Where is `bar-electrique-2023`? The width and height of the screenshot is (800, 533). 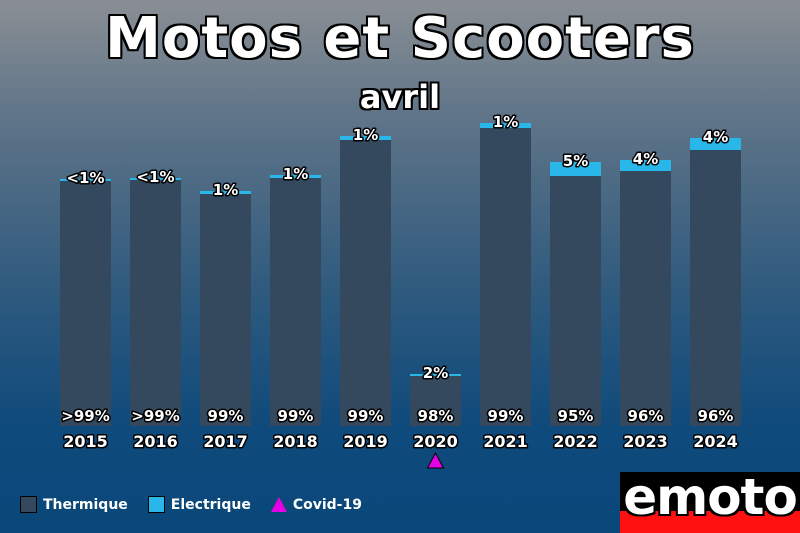
bar-electrique-2023 is located at coordinates (645, 165).